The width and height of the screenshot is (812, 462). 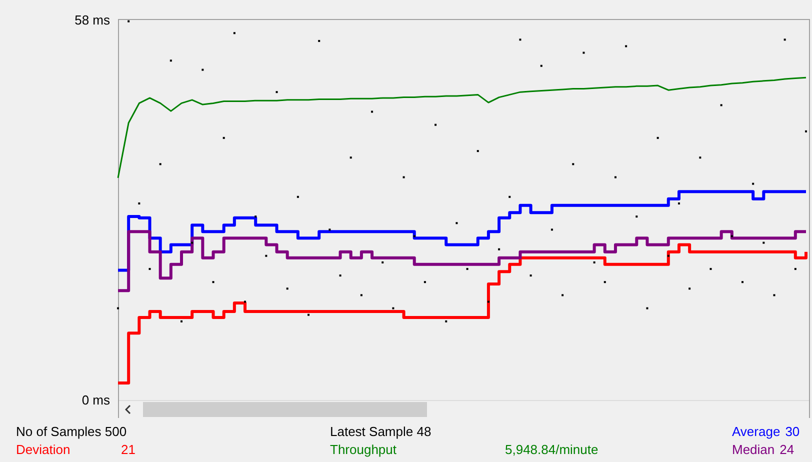 I want to click on text: Average, so click(x=756, y=431).